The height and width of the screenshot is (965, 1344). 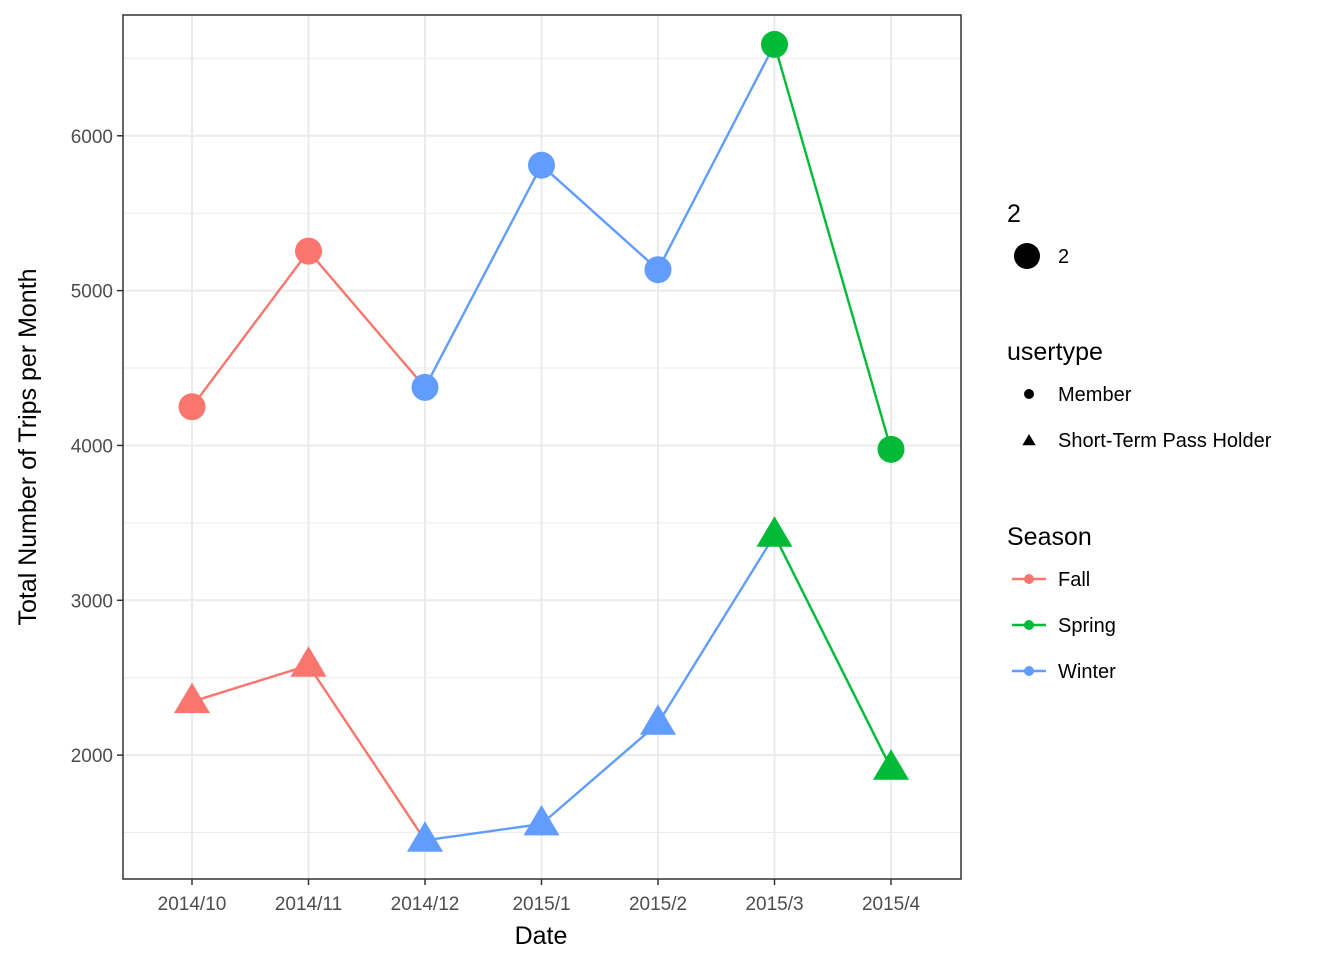 I want to click on legend-key-member, so click(x=1029, y=394).